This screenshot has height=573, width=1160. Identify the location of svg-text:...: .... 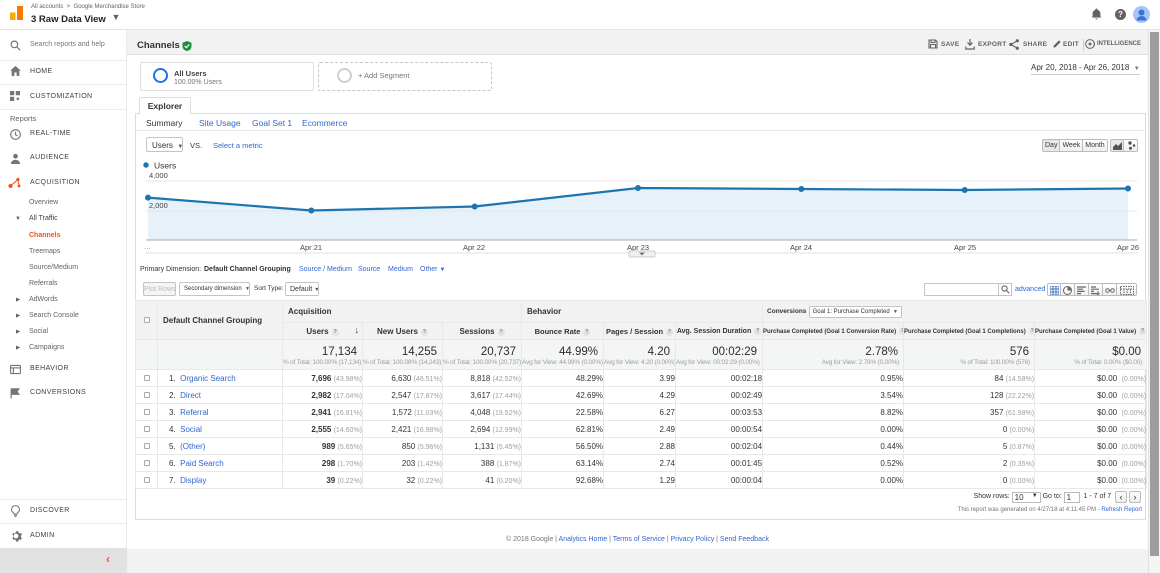
(147, 246).